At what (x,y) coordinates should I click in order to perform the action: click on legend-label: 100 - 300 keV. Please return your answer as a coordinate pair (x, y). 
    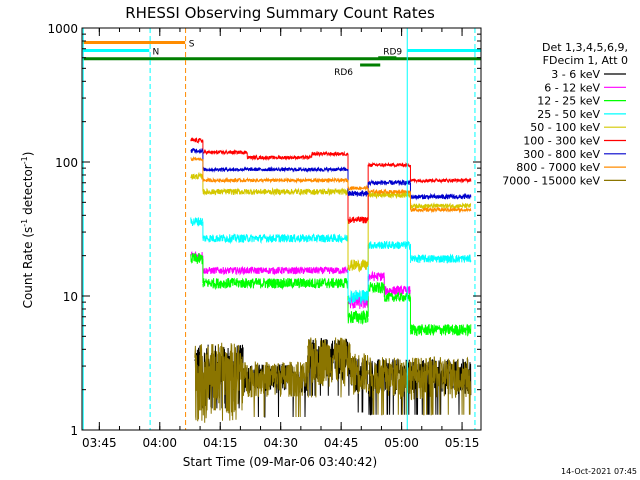
    Looking at the image, I should click on (561, 141).